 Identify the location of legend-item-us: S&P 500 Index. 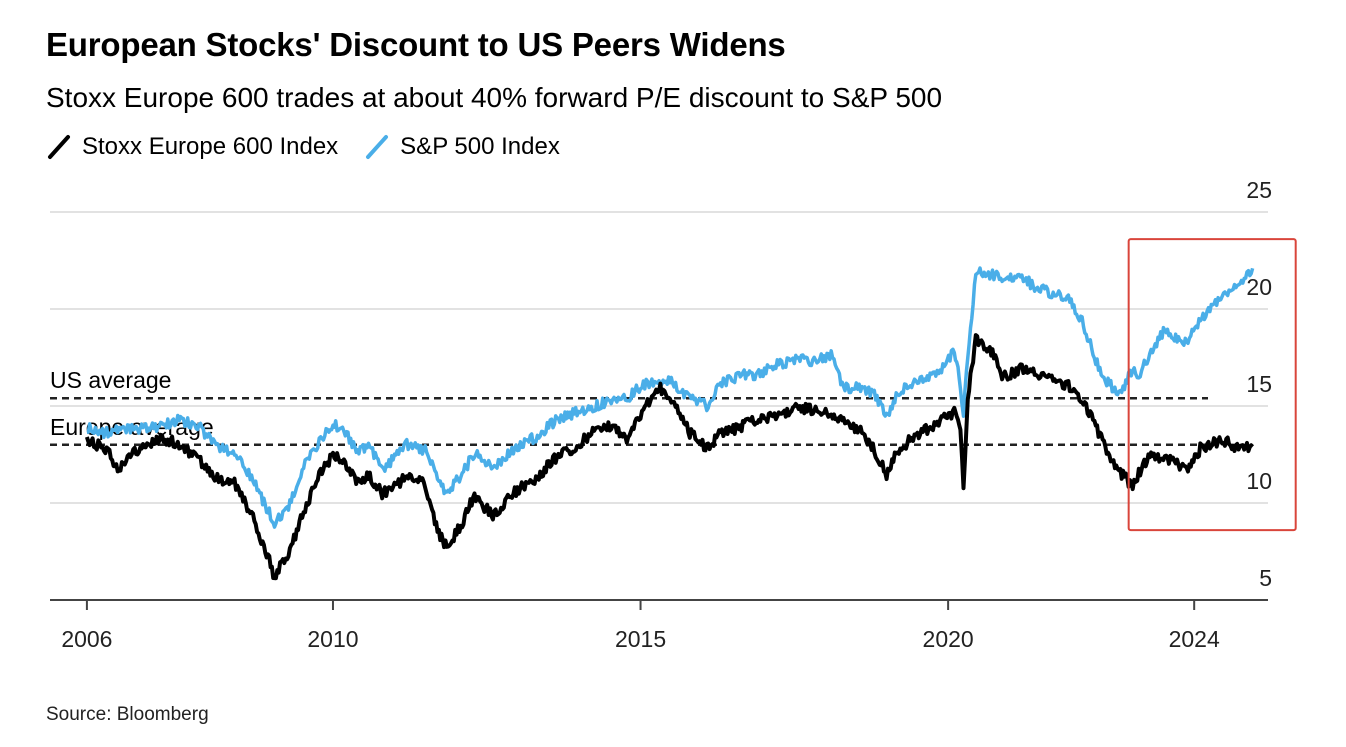
(462, 147).